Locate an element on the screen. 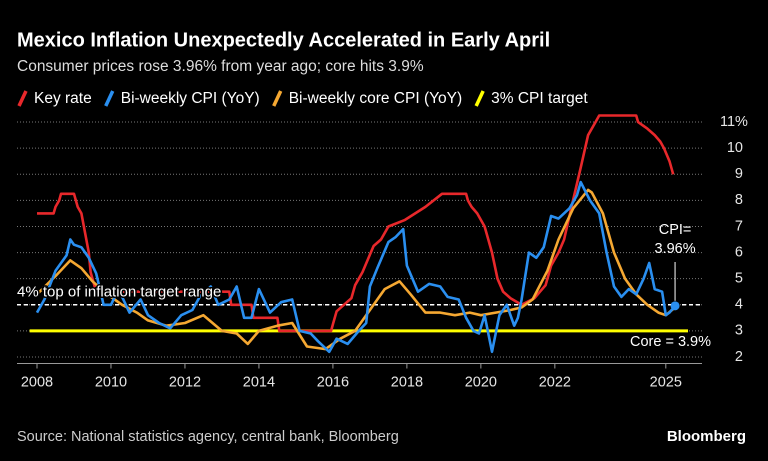  legend-label: Bi-weekly core CPI (YoY) is located at coordinates (375, 98).